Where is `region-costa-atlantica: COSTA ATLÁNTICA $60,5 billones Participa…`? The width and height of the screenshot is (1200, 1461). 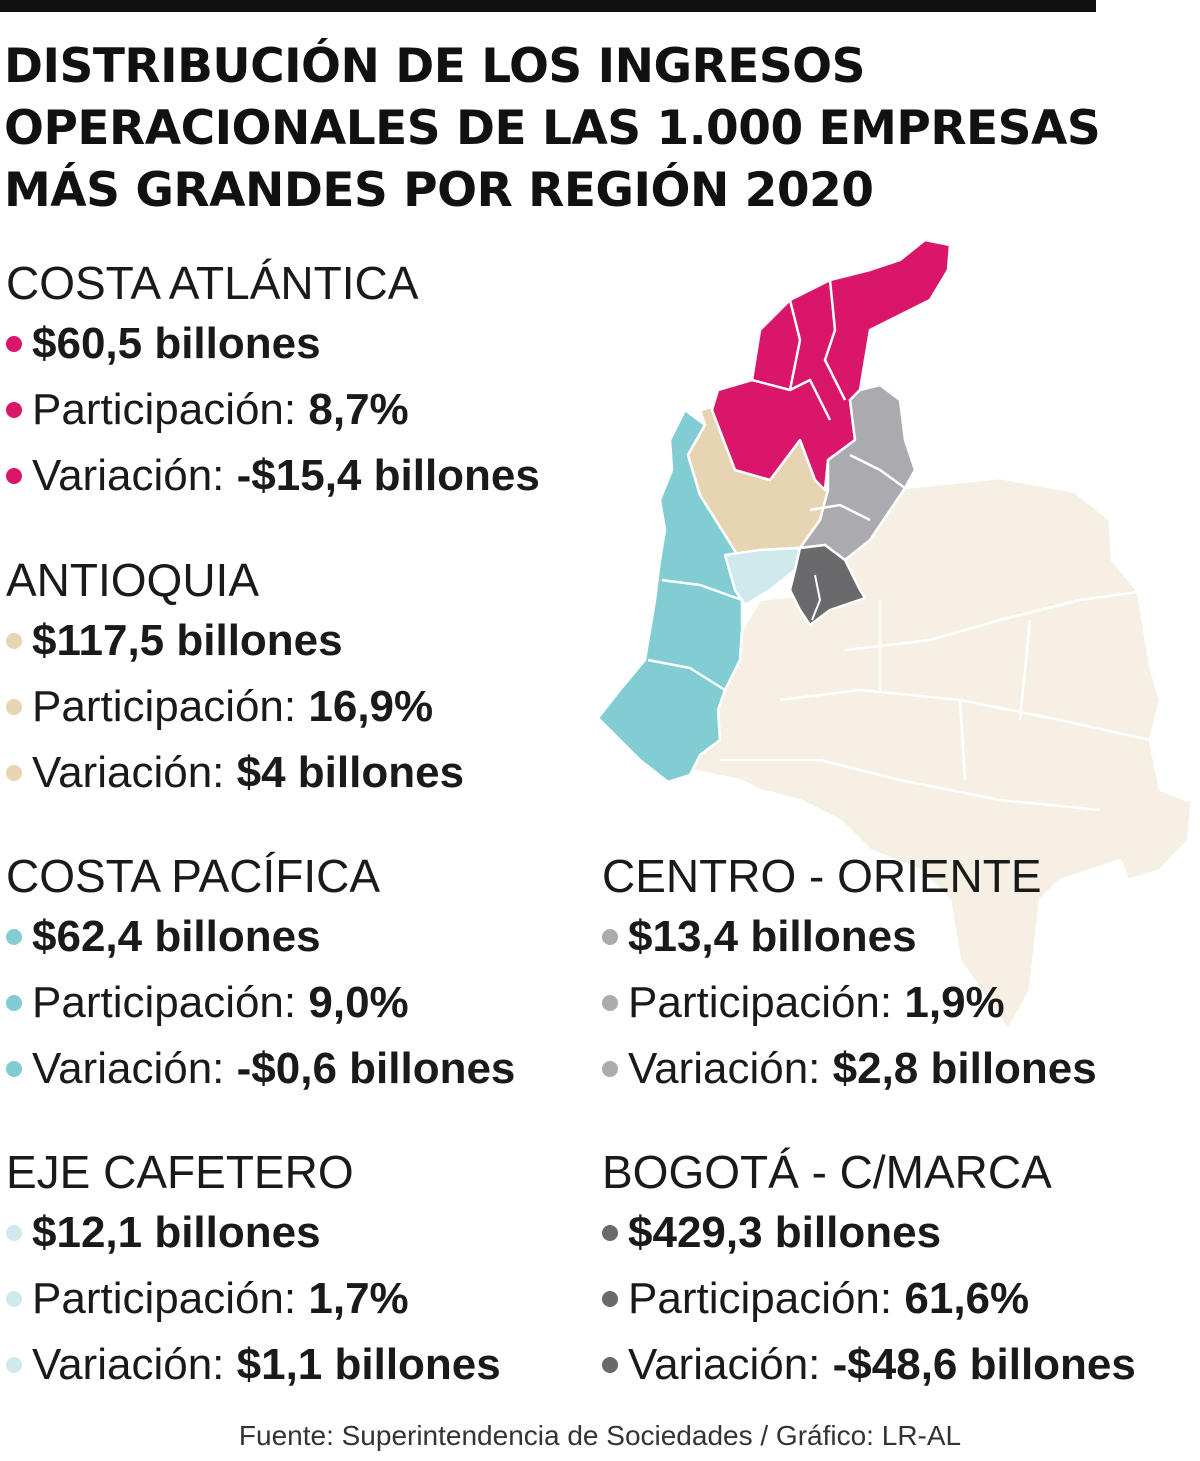 region-costa-atlantica: COSTA ATLÁNTICA $60,5 billones Participa… is located at coordinates (273, 382).